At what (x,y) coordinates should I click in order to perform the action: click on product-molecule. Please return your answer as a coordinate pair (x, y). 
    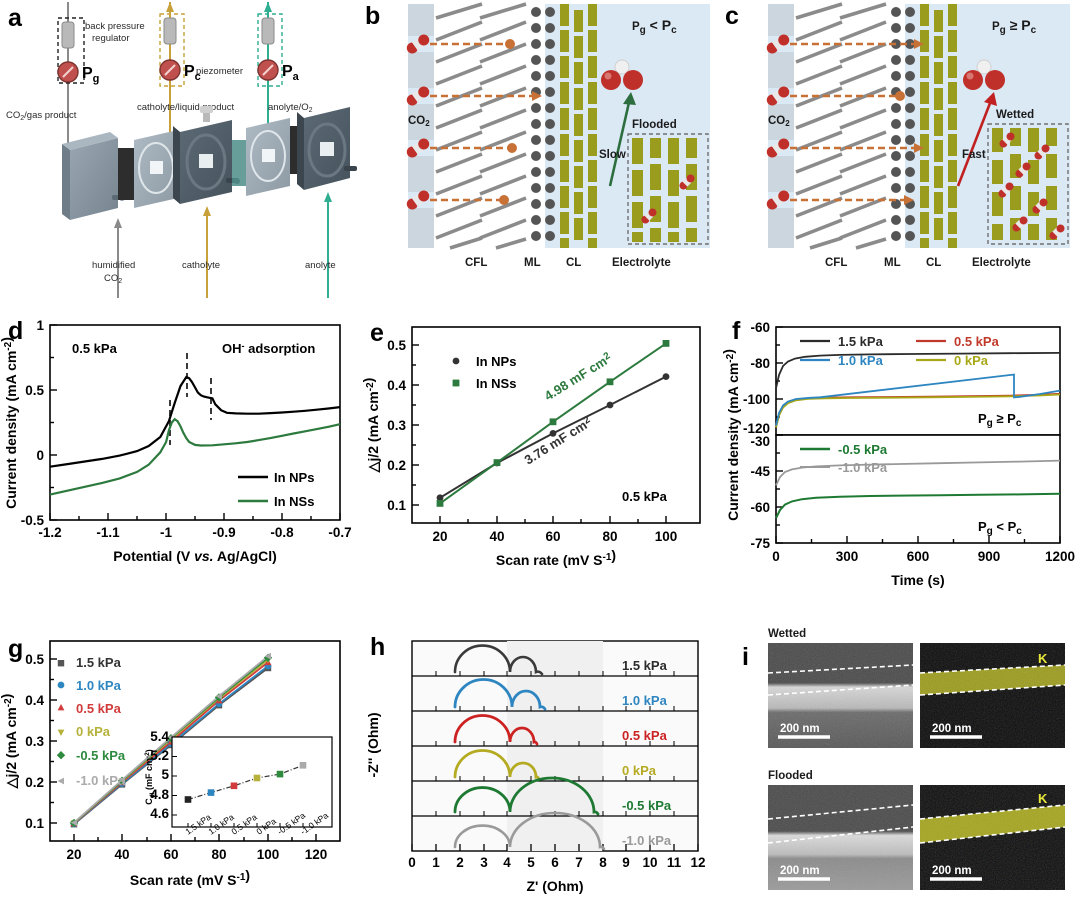
    Looking at the image, I should click on (622, 74).